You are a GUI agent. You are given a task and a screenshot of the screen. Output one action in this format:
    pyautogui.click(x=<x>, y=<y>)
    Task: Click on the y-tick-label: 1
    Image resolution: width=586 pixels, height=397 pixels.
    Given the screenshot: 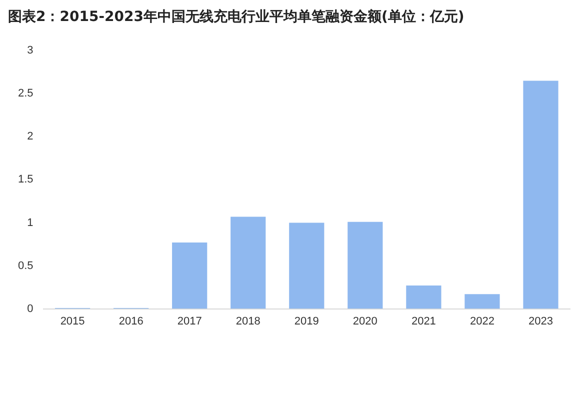 What is the action you would take?
    pyautogui.click(x=30, y=222)
    